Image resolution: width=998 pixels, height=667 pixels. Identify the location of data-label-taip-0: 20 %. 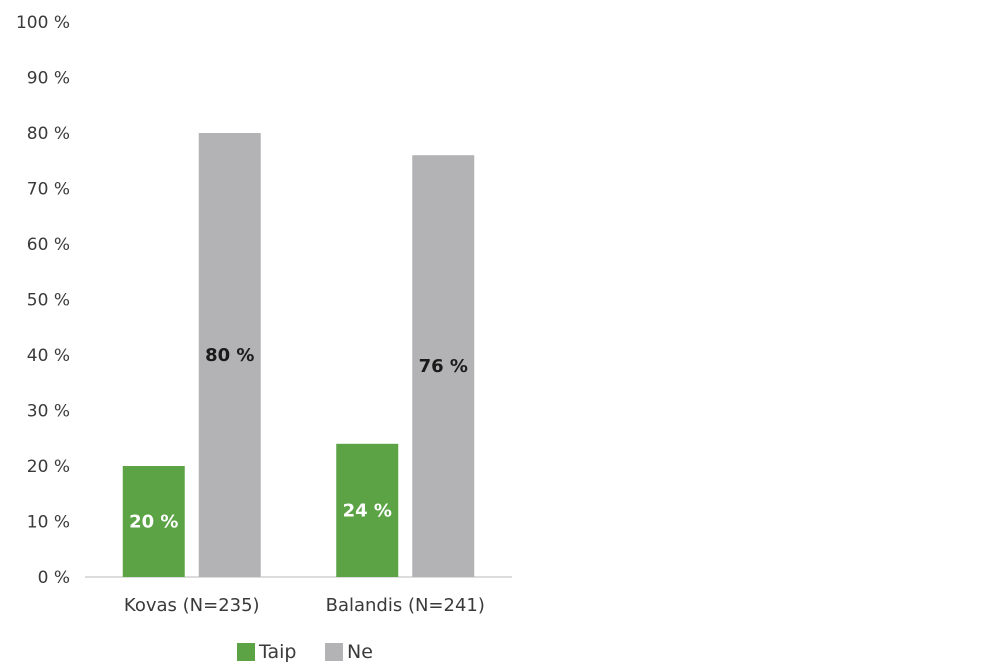
(153, 522).